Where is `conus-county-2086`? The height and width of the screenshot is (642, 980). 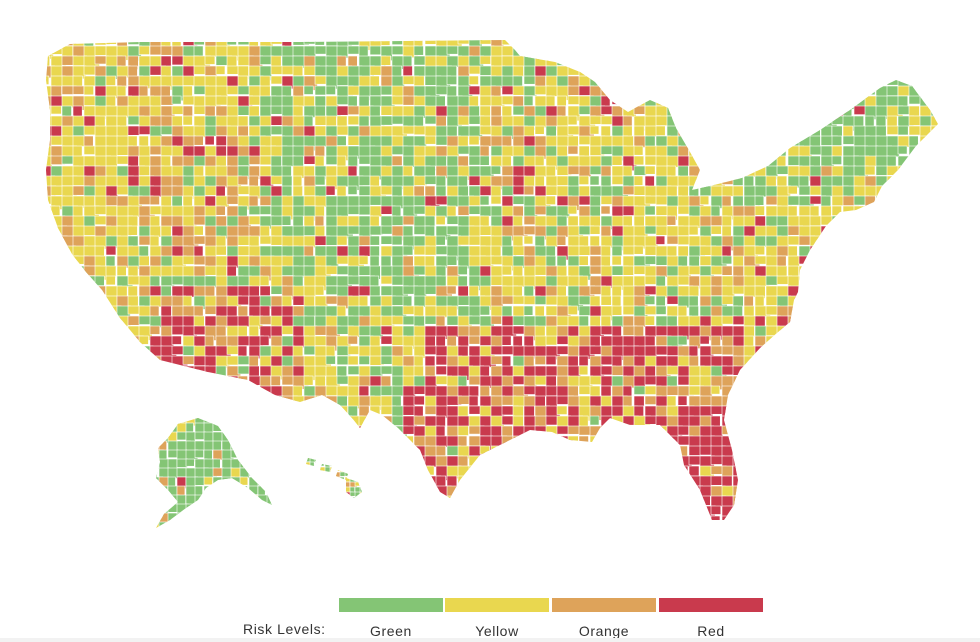 conus-county-2086 is located at coordinates (166, 291).